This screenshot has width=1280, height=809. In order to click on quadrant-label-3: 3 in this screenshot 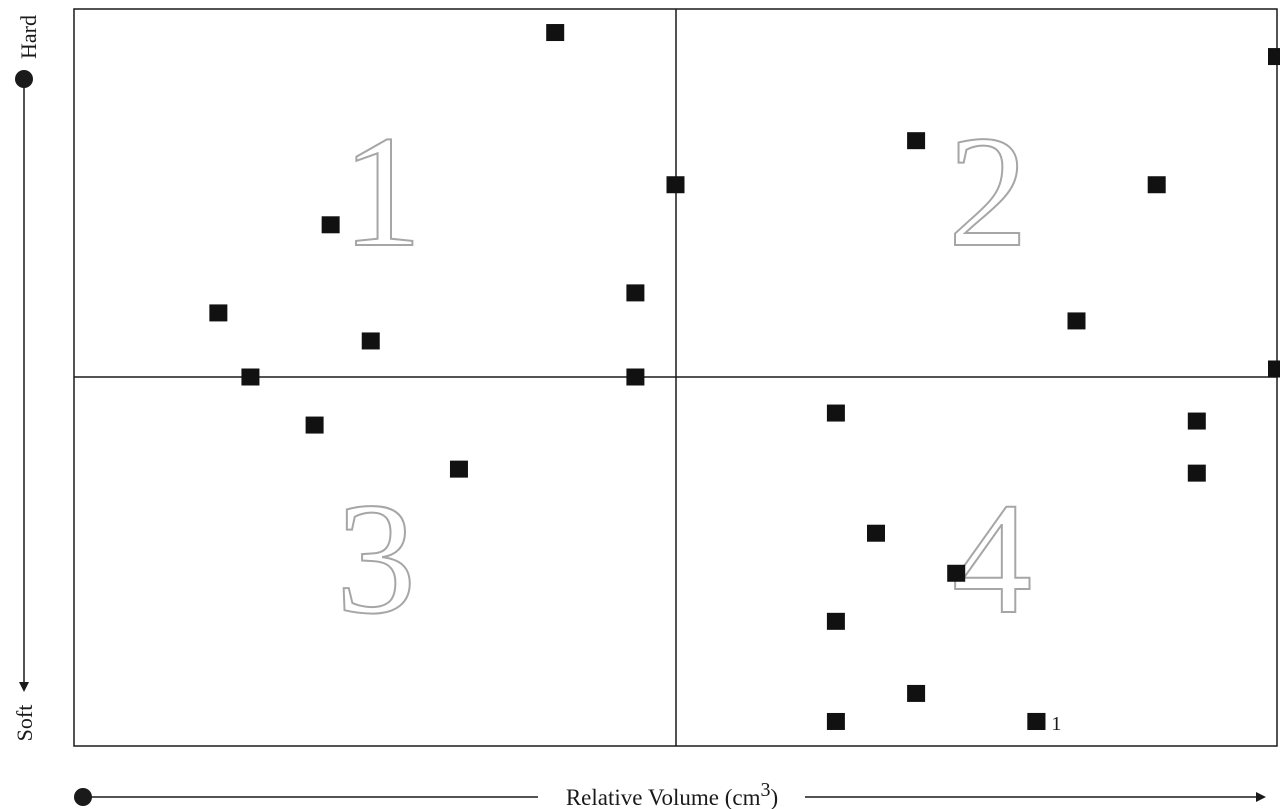, I will do `click(376, 558)`.